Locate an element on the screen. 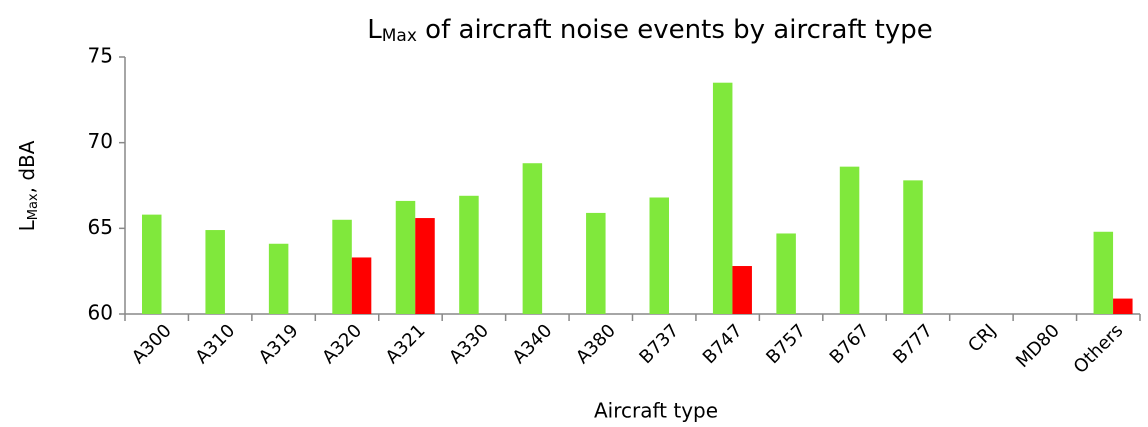 The width and height of the screenshot is (1148, 427). y-label-main: L is located at coordinates (27, 225).